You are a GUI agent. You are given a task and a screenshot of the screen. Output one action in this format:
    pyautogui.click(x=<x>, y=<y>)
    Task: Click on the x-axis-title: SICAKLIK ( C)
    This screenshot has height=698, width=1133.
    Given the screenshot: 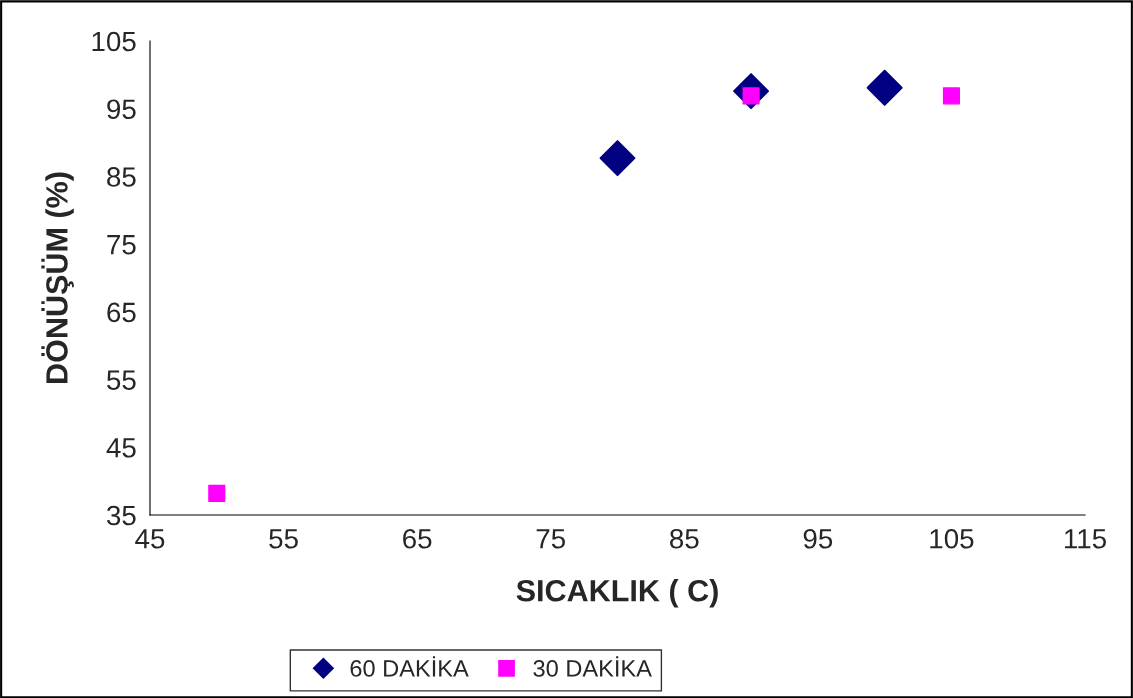 What is the action you would take?
    pyautogui.click(x=617, y=593)
    